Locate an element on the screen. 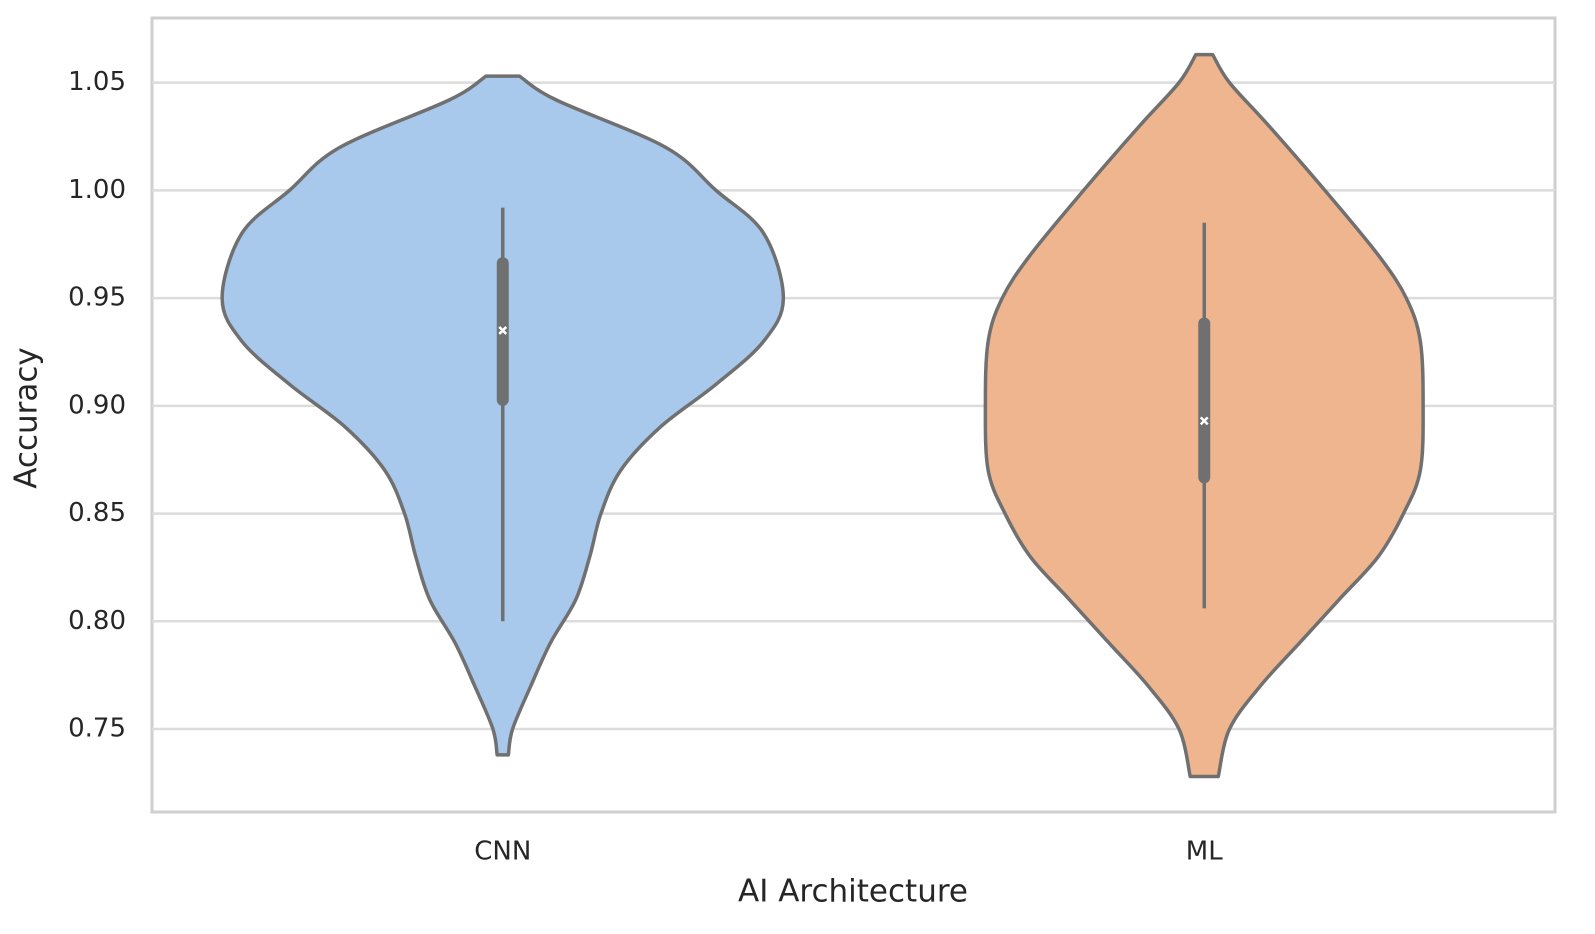  y-tick-label: 1.05 is located at coordinates (97, 82).